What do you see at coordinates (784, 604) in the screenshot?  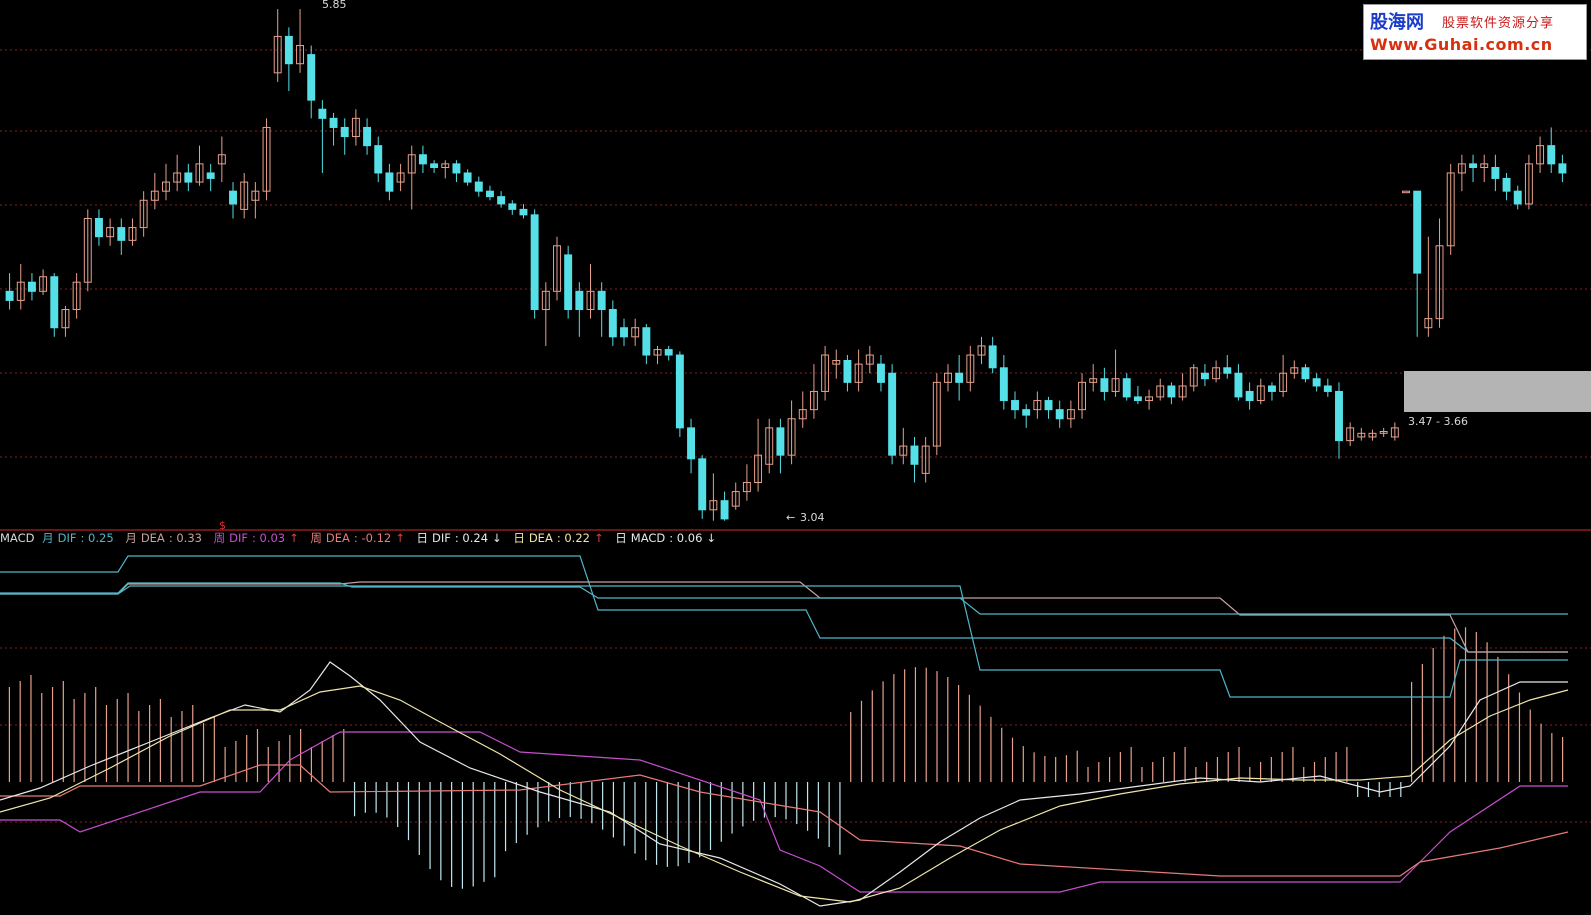 I see `month-dif-line` at bounding box center [784, 604].